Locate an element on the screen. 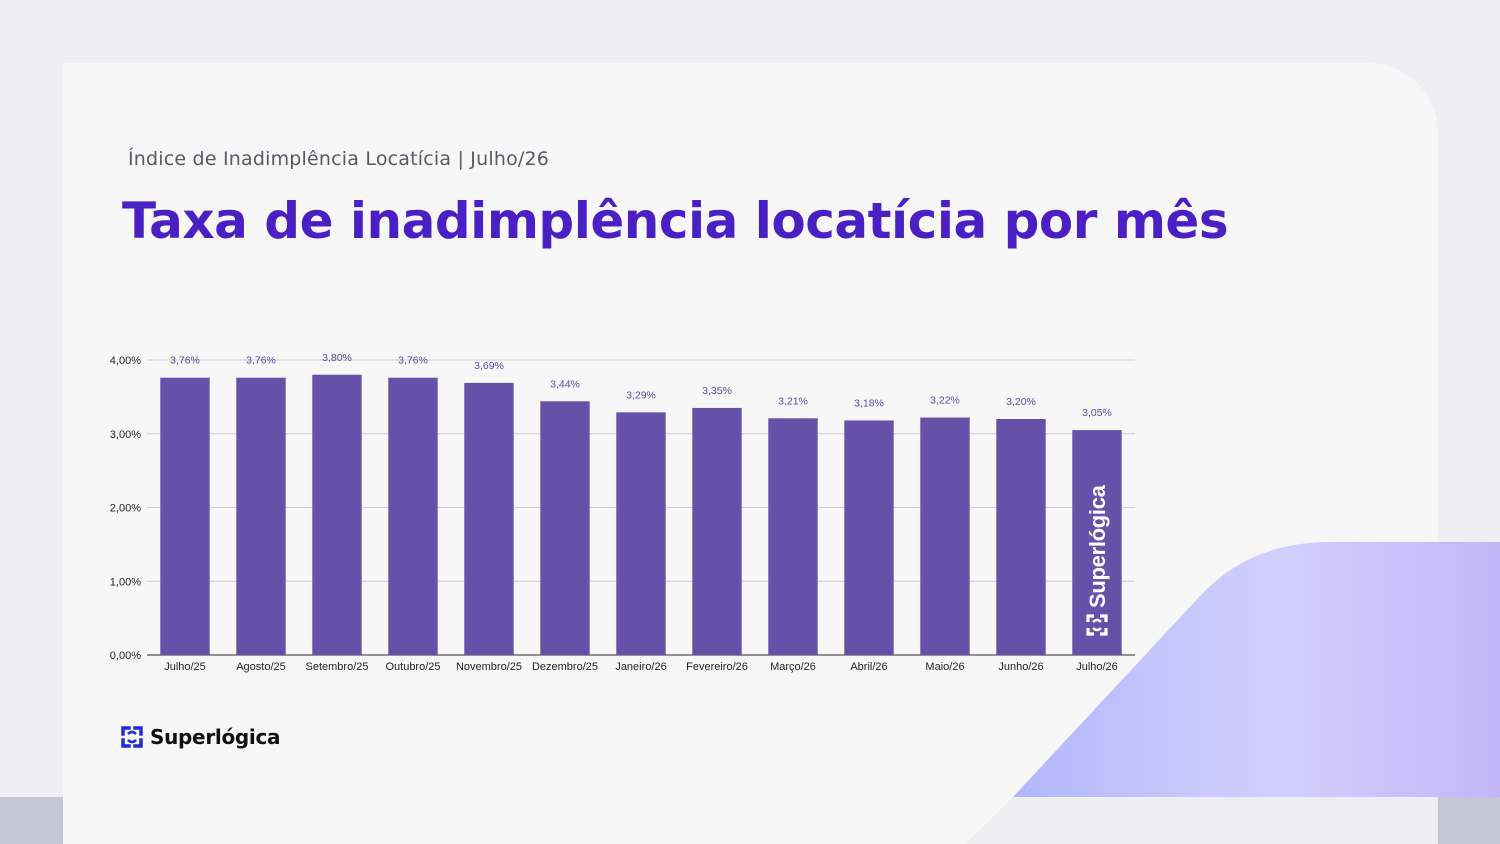 The image size is (1500, 844). data-label: 3,21% is located at coordinates (793, 401).